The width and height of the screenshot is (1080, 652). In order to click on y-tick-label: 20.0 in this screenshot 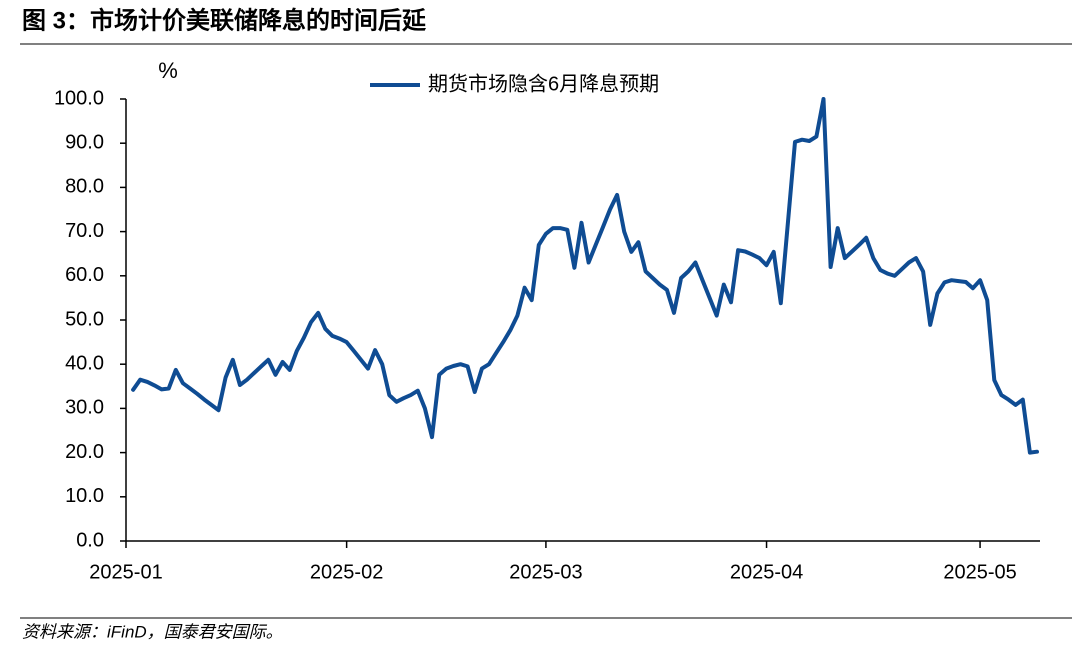, I will do `click(84, 452)`.